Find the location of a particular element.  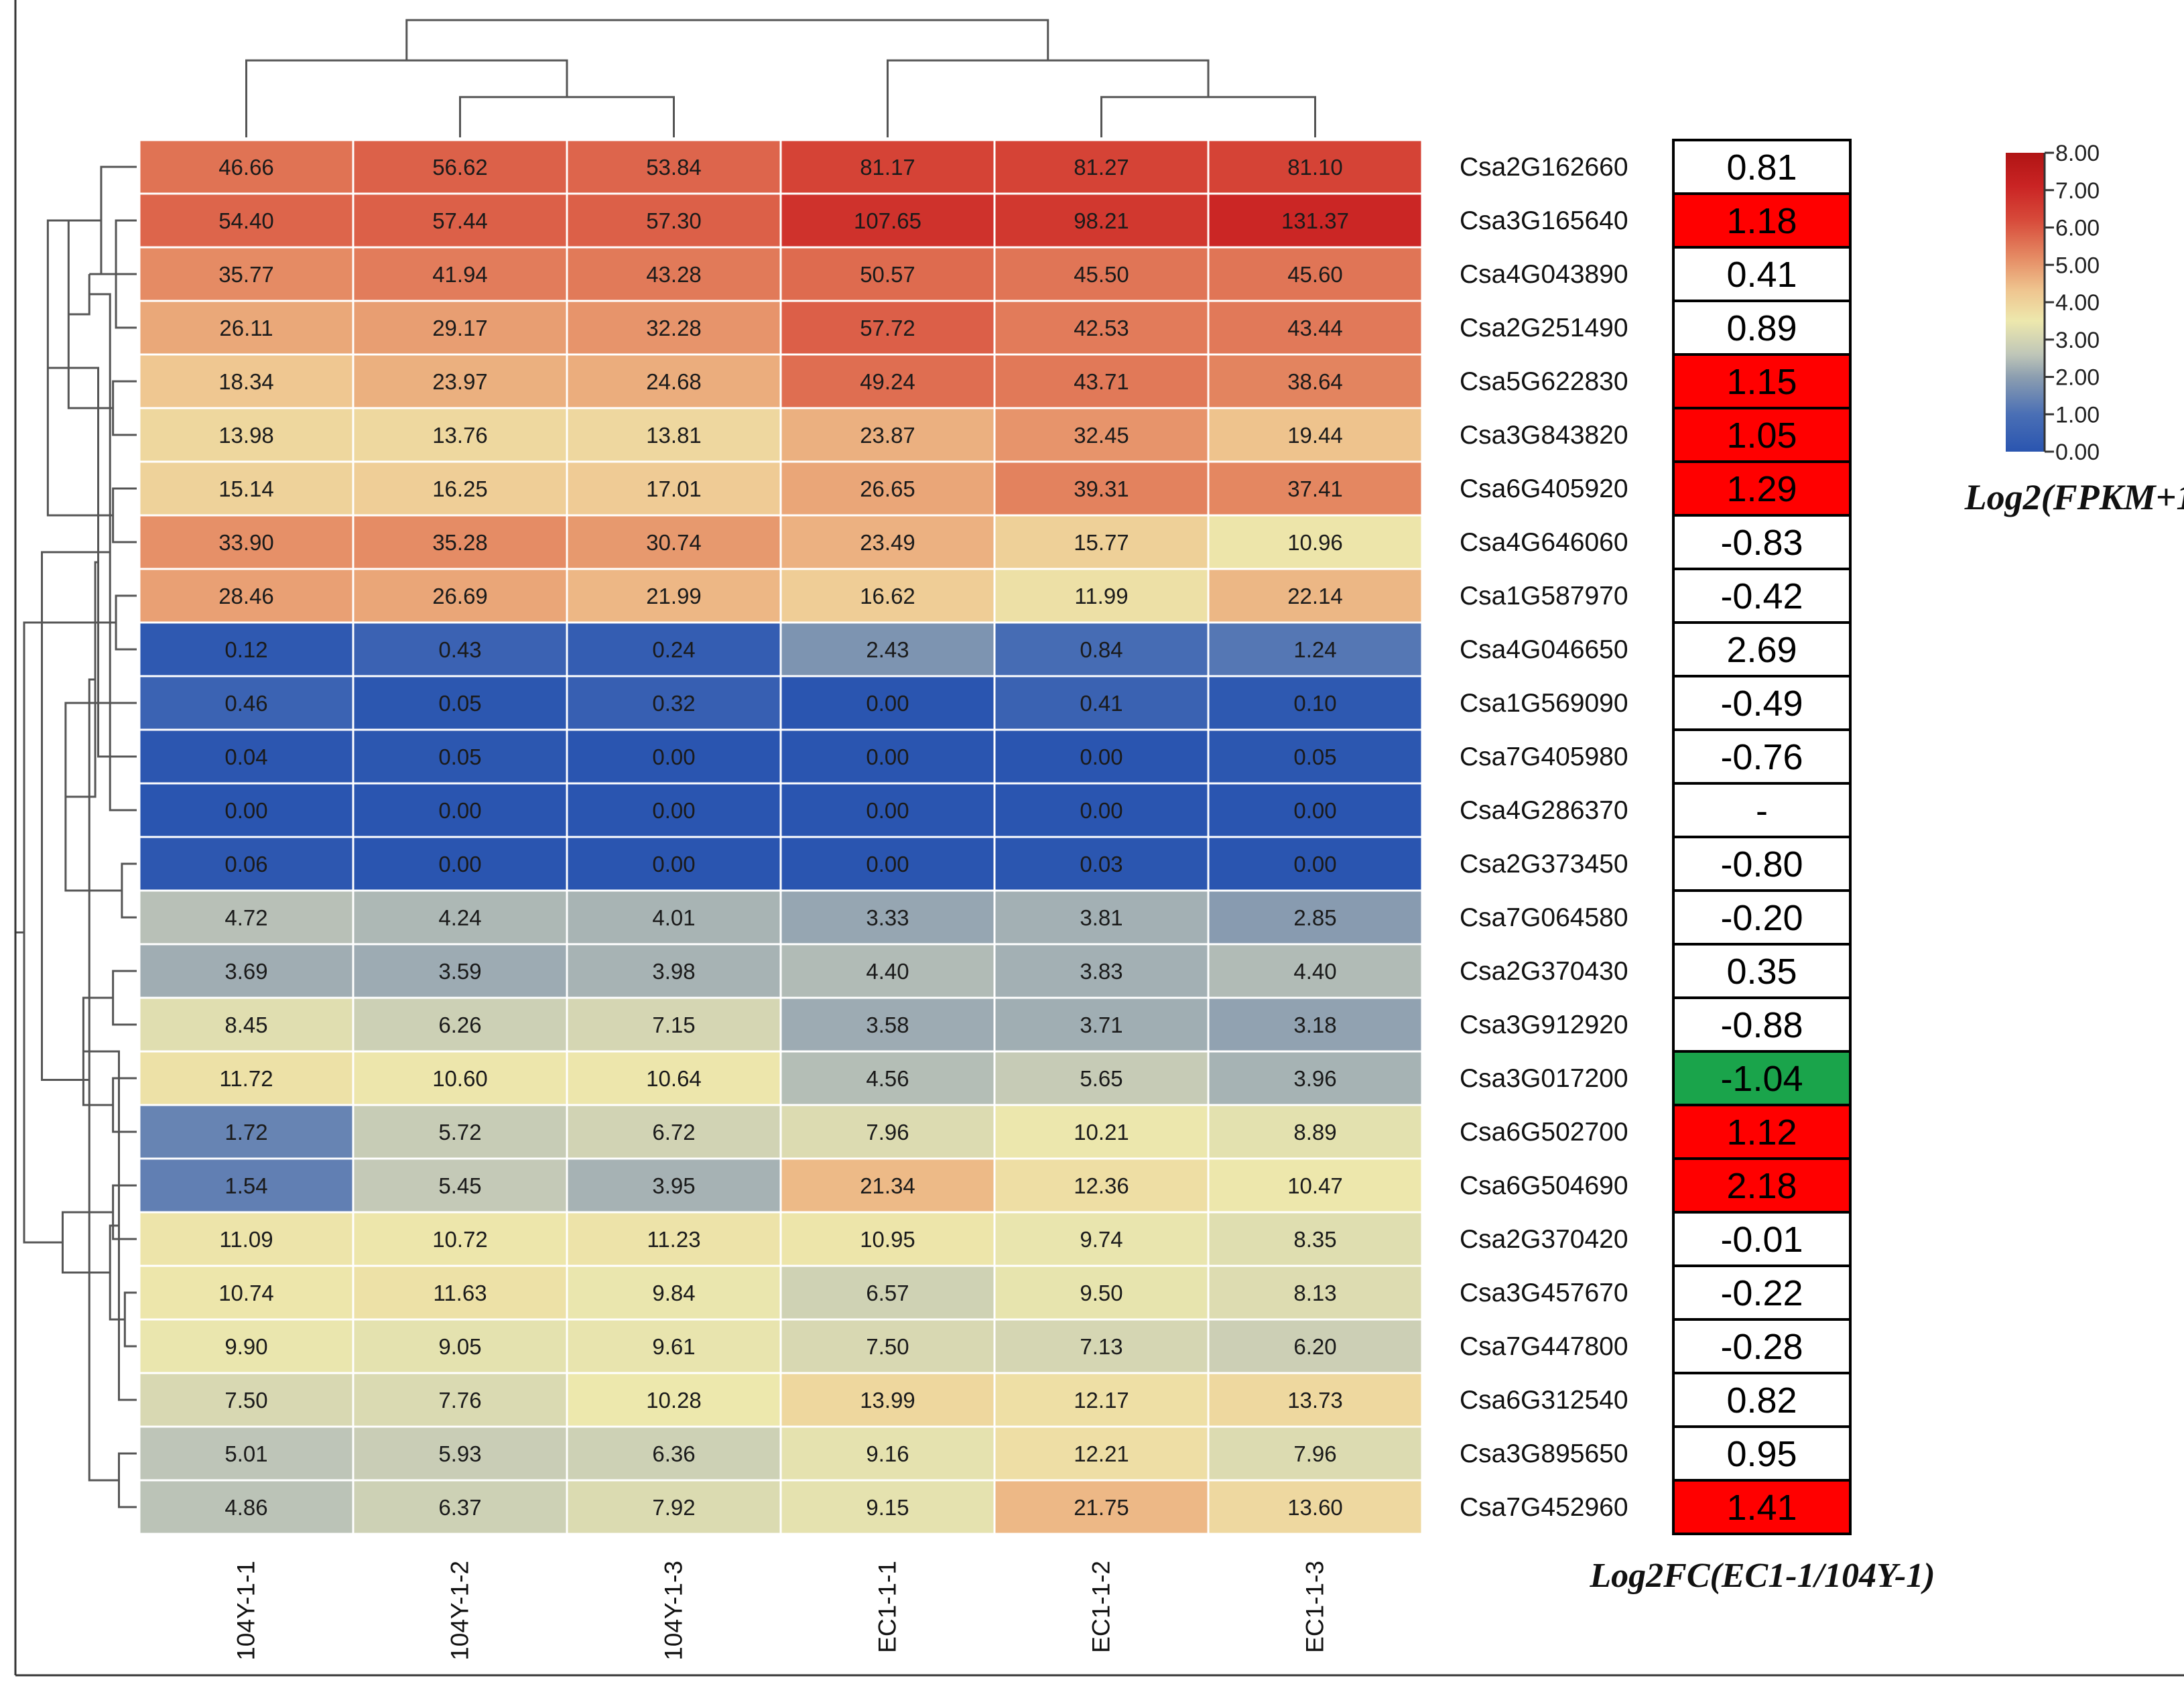

cell-value-label: 0.06 is located at coordinates (246, 864).